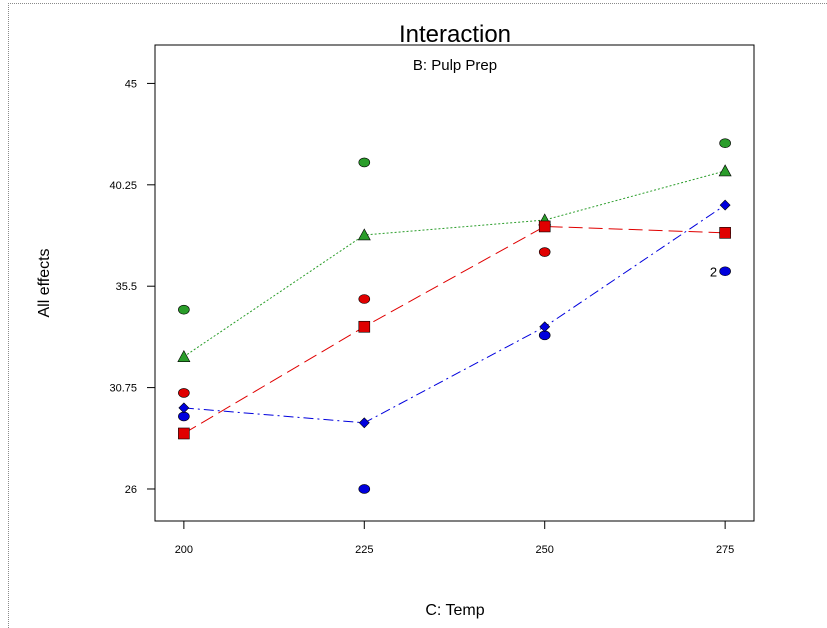 This screenshot has height=628, width=827. Describe the element at coordinates (131, 490) in the screenshot. I see `y-tick-label: 26` at that location.